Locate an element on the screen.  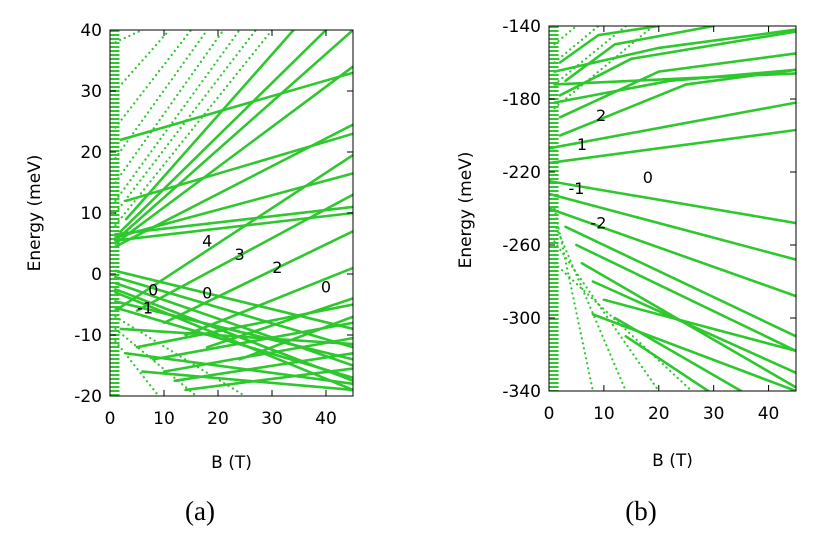
panel-caption: (b) is located at coordinates (640, 511).